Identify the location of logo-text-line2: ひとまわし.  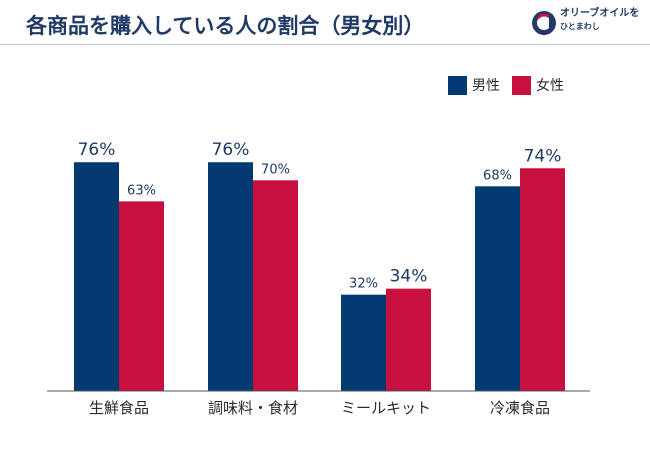
(580, 26).